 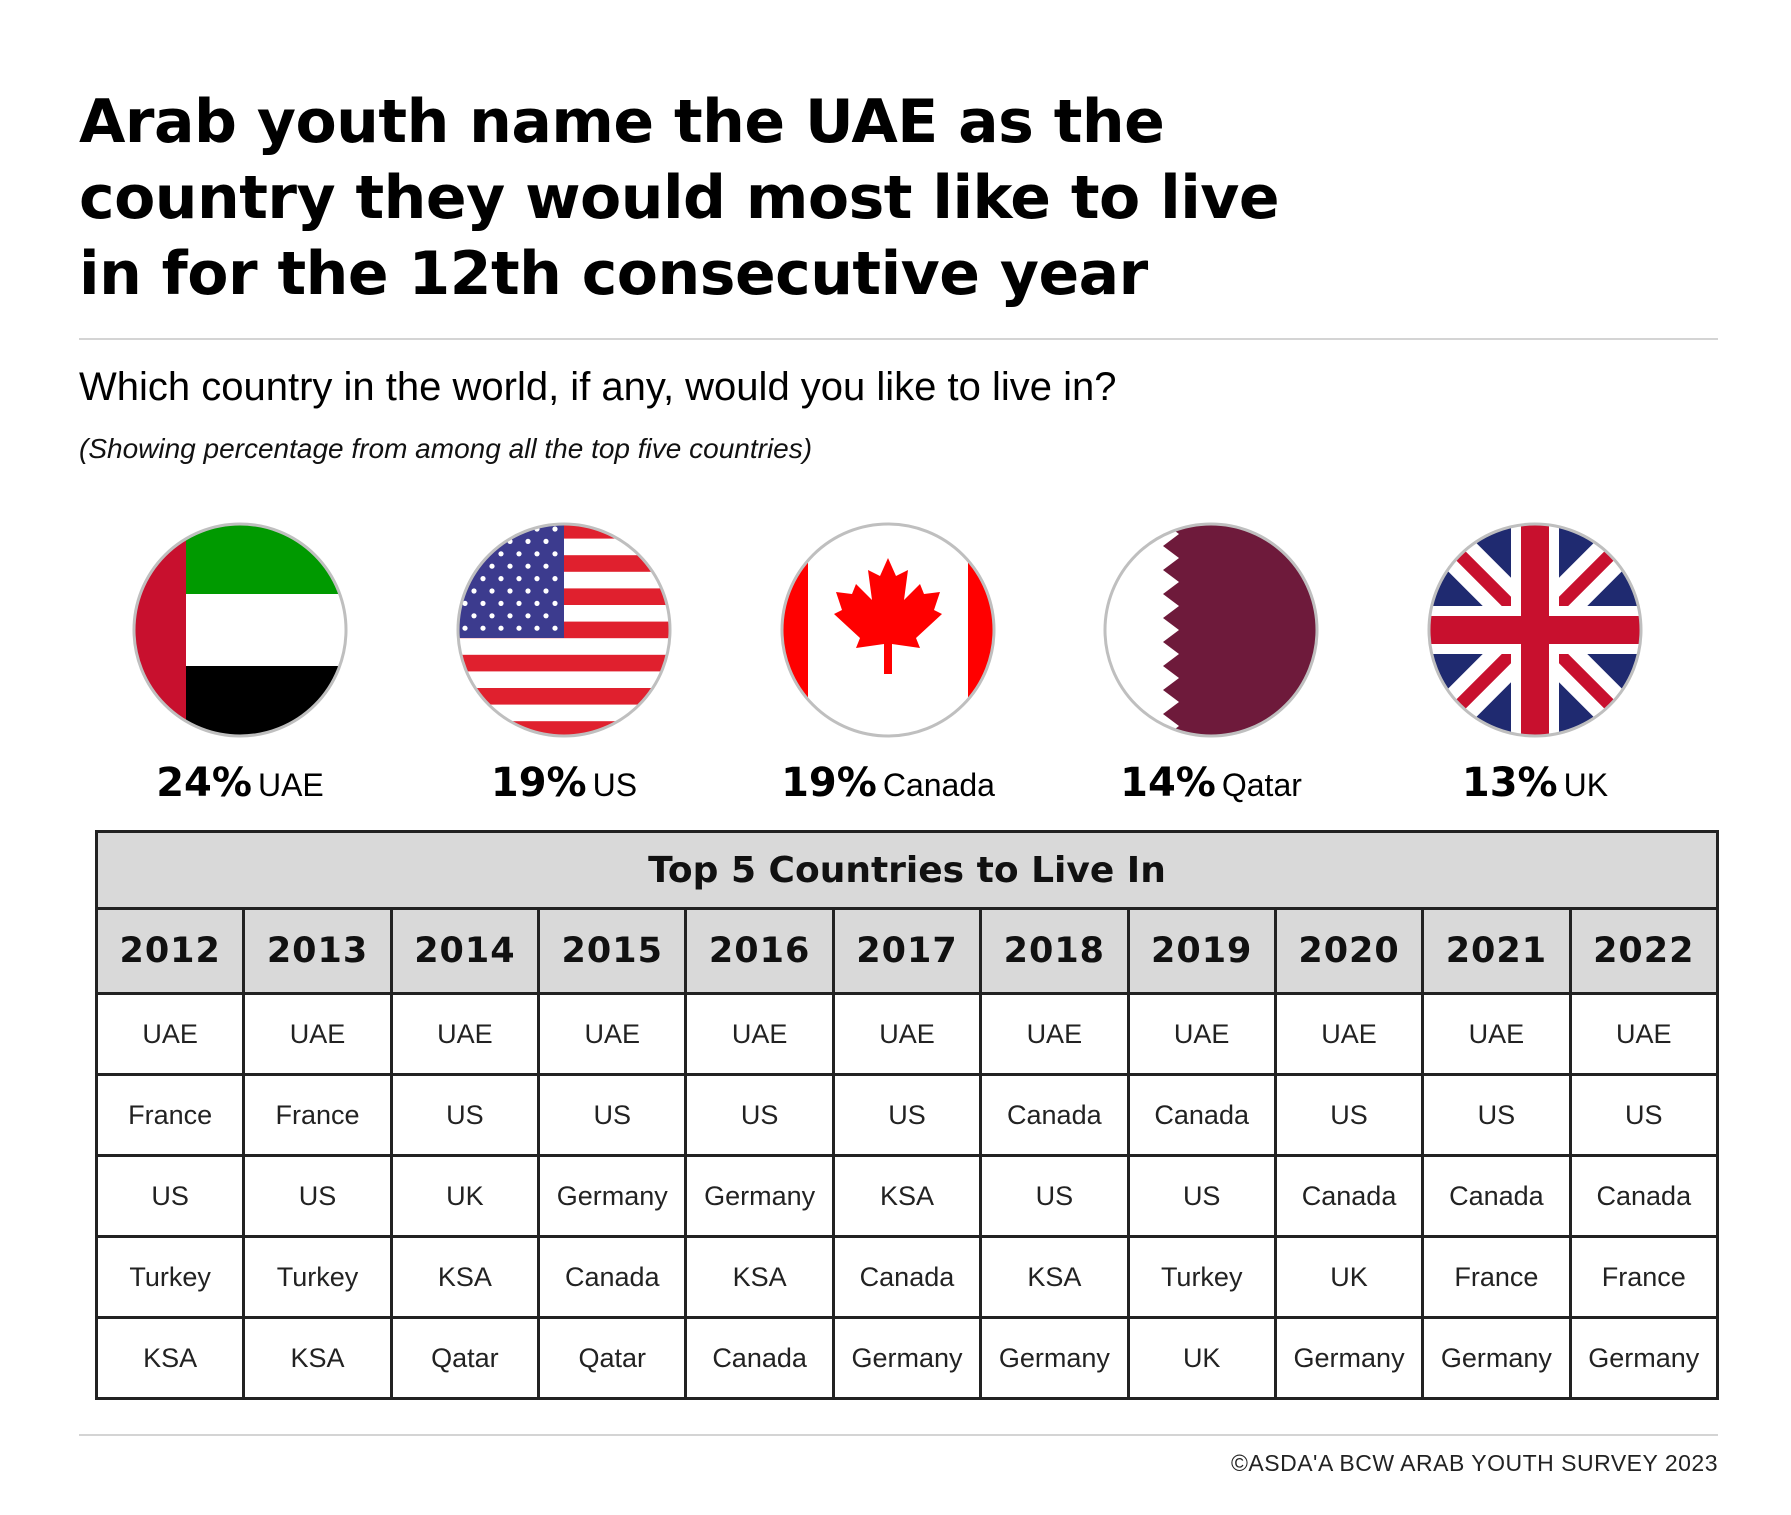 I want to click on us-flag-icon, so click(x=564, y=630).